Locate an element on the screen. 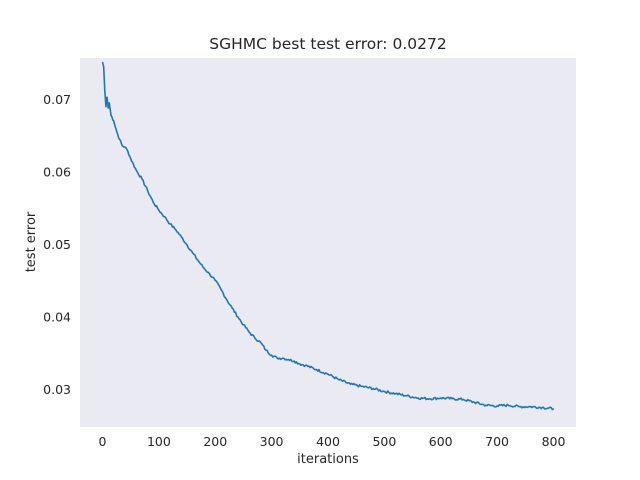 The image size is (640, 480). x-axis-ticks: 0 100 200 300 400 500 600 700 800 is located at coordinates (332, 441).